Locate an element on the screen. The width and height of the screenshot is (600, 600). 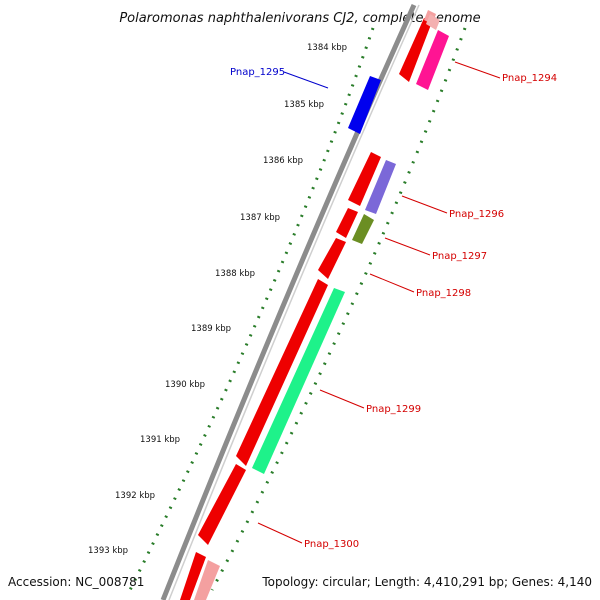
gene-label-pnap-1298: Pnap_1298 is located at coordinates (443, 293).